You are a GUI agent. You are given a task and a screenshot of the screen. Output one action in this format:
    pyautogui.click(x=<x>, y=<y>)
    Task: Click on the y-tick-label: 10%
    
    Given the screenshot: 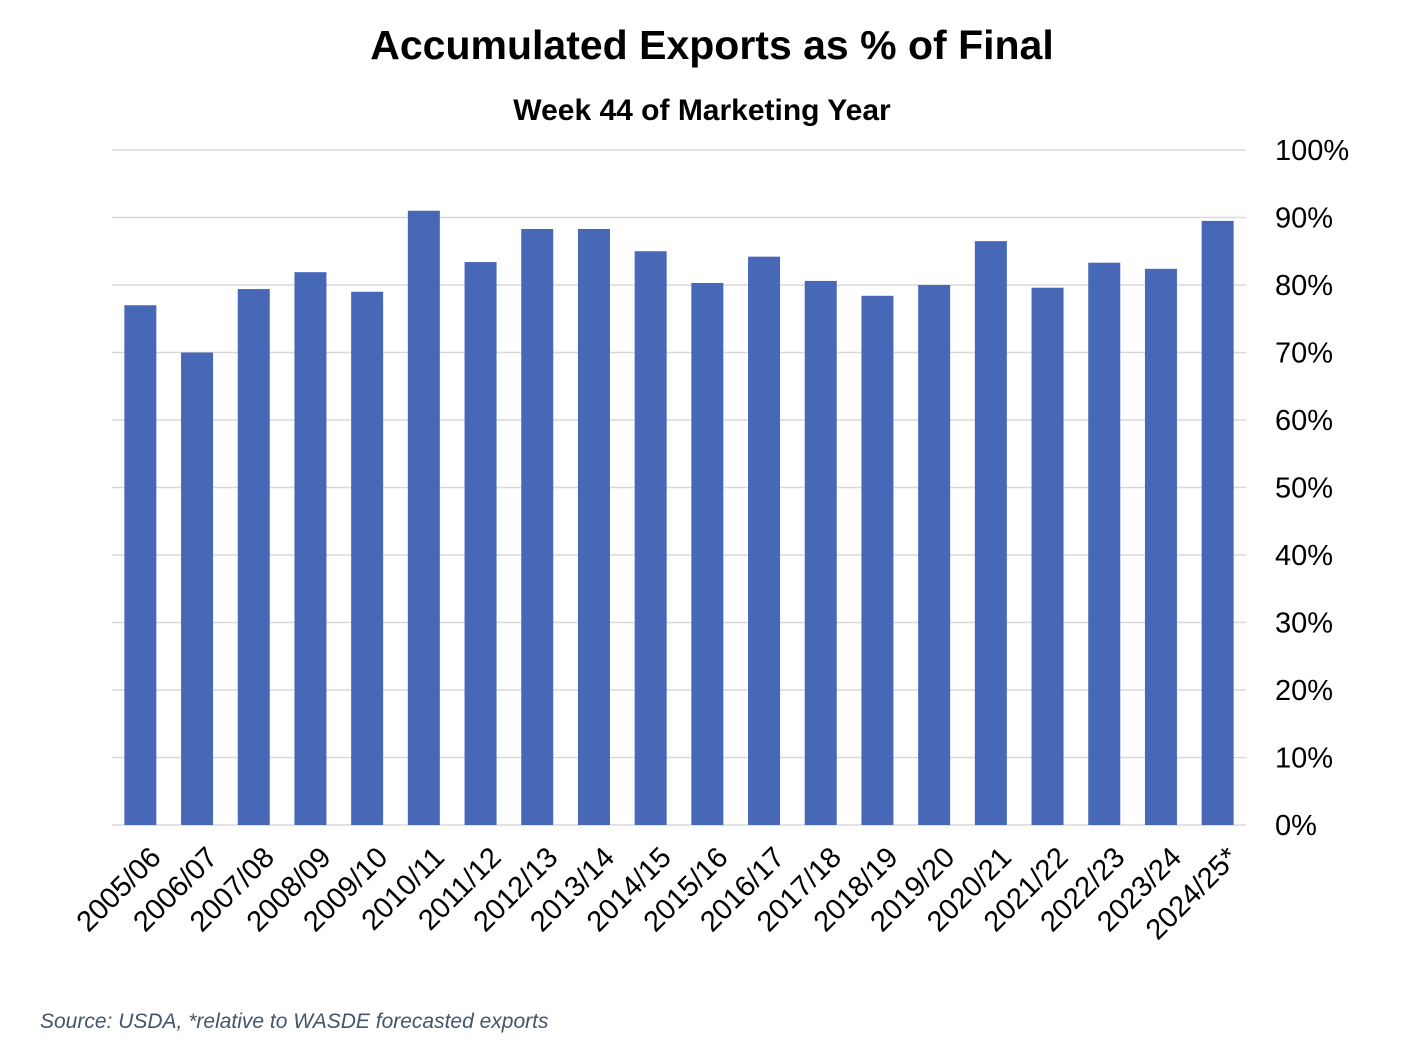 What is the action you would take?
    pyautogui.click(x=1304, y=759)
    